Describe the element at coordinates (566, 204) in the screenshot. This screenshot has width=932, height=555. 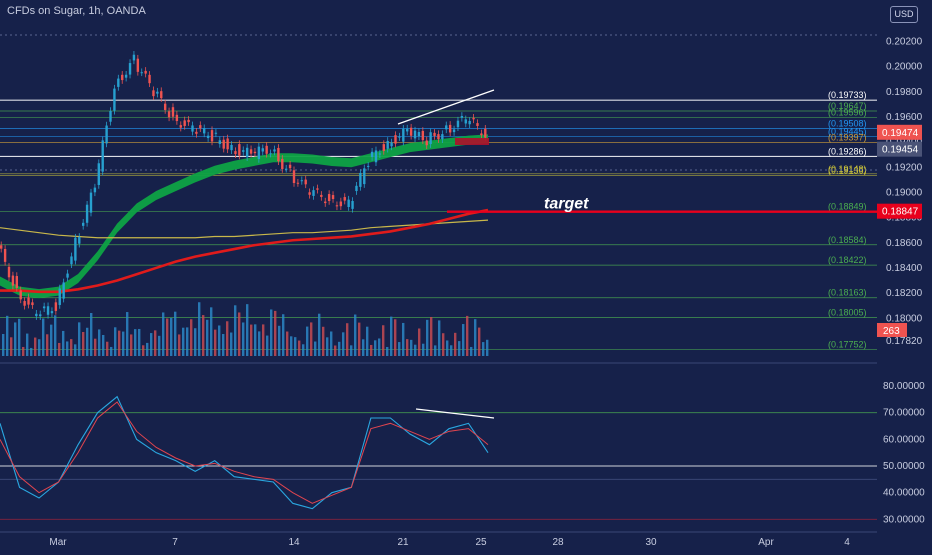
I see `target-annotation: target` at that location.